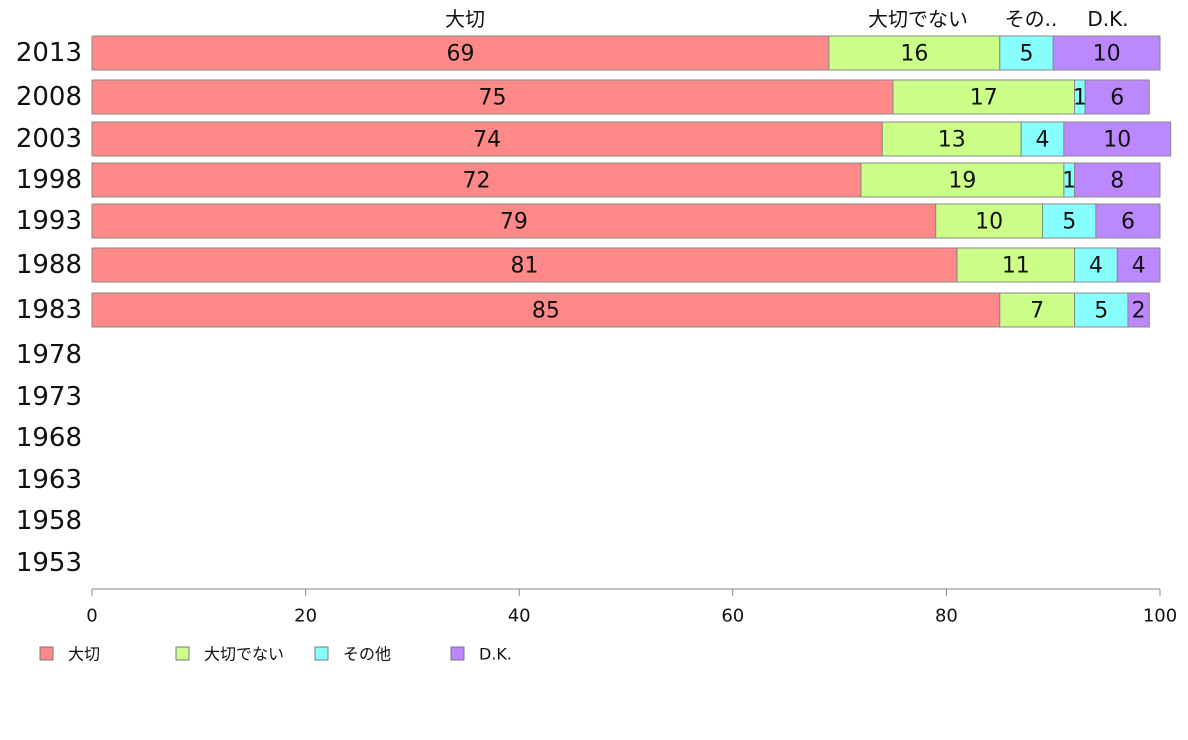 This screenshot has width=1188, height=740. Describe the element at coordinates (49, 521) in the screenshot. I see `category-label: 1958` at that location.